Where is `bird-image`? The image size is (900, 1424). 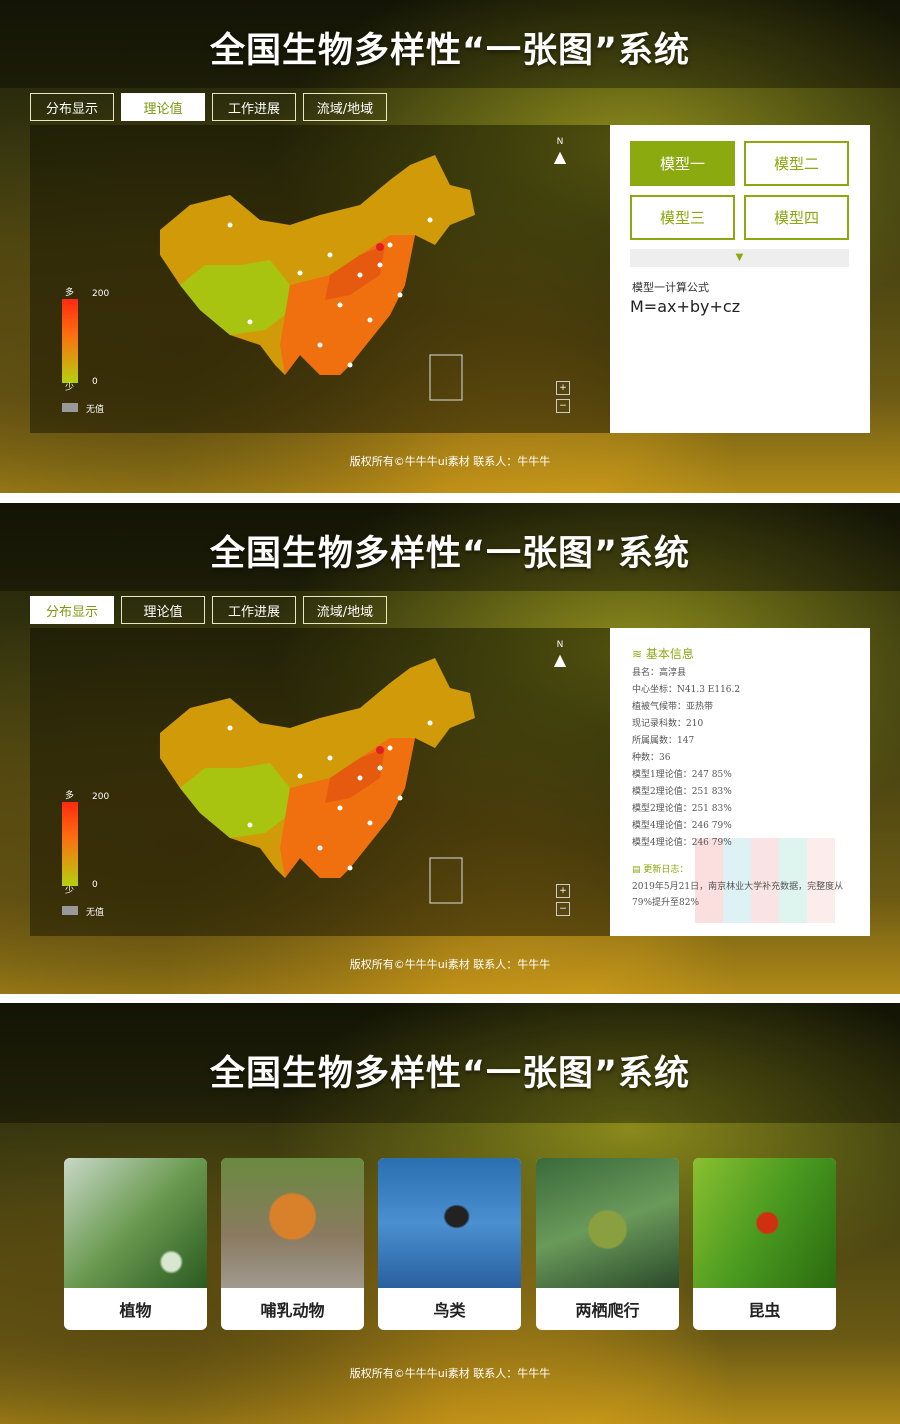
bird-image is located at coordinates (449, 1223).